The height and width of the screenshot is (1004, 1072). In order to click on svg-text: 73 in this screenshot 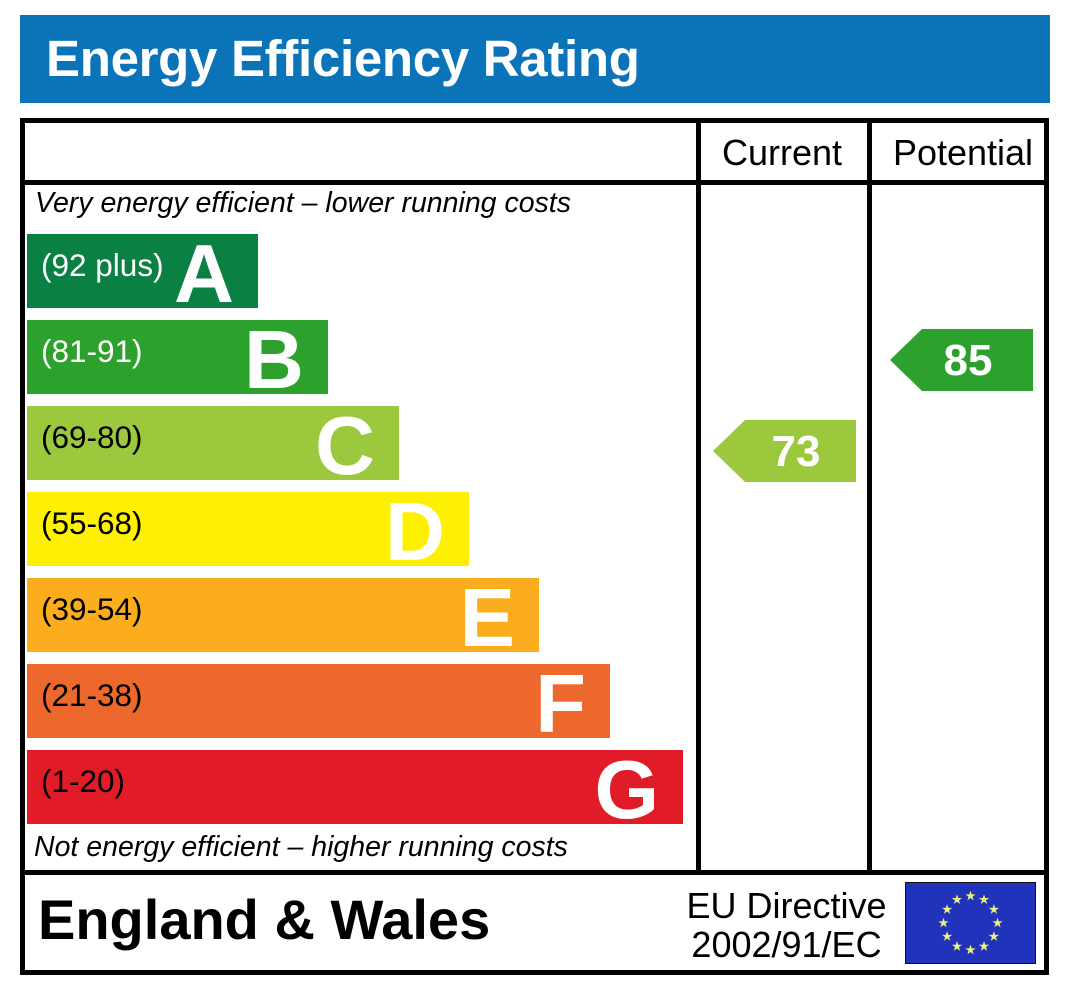, I will do `click(796, 451)`.